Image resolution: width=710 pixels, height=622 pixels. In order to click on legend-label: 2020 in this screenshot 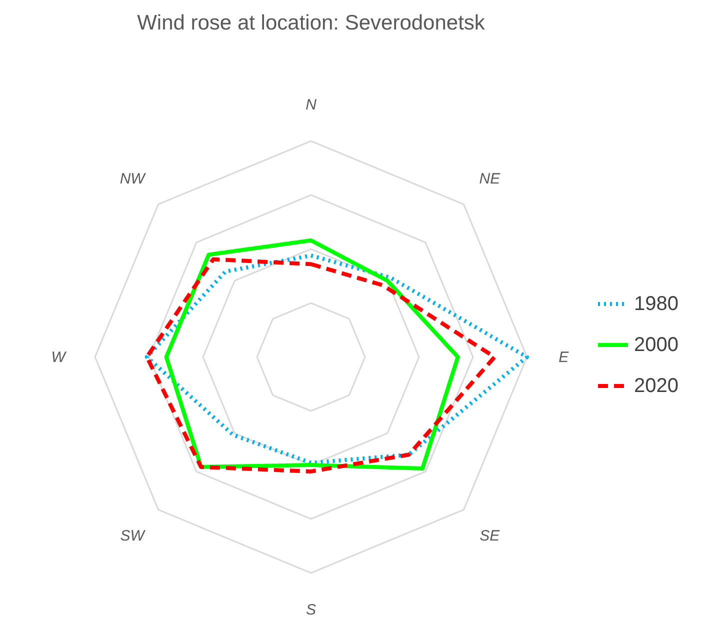, I will do `click(656, 386)`.